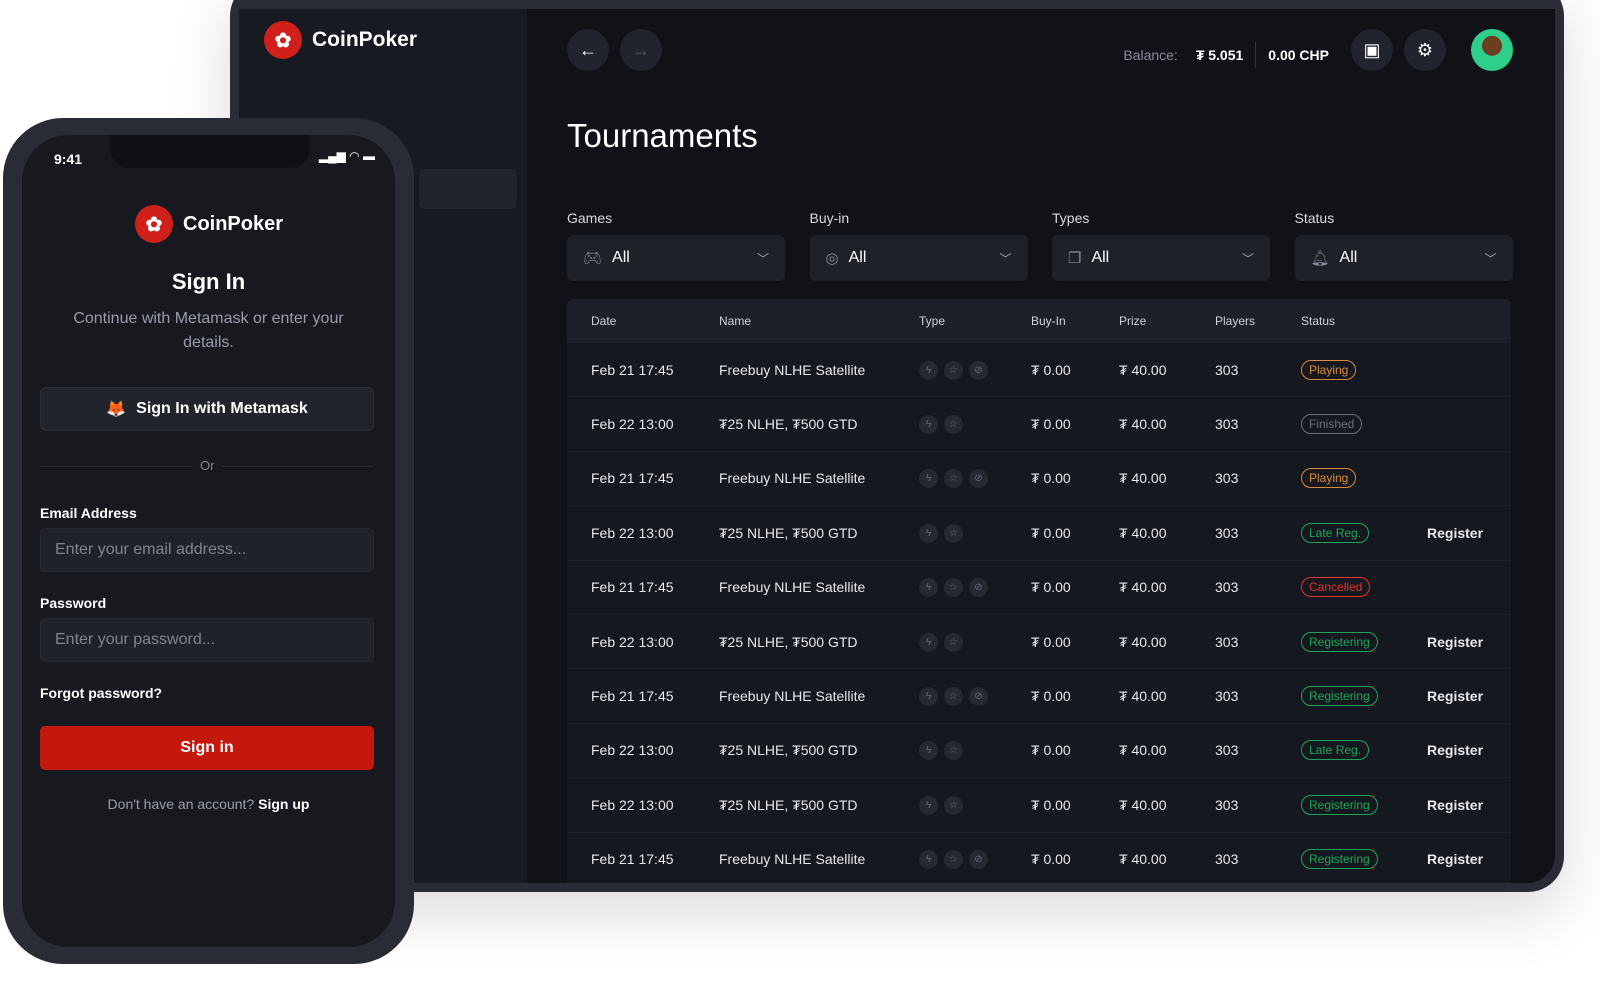 This screenshot has height=986, width=1600. Describe the element at coordinates (1071, 218) in the screenshot. I see `filter-label: Types` at that location.